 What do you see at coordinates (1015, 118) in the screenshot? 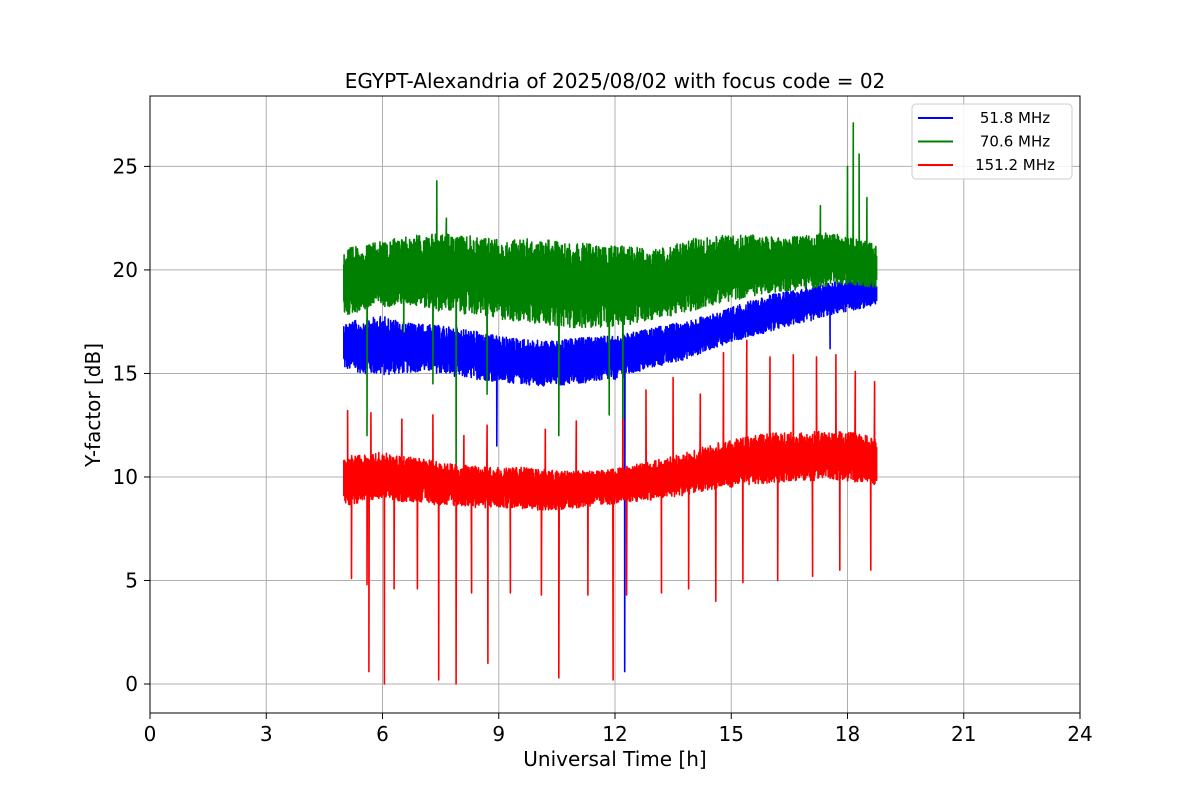
I see `legend-label: 51.8 MHz` at bounding box center [1015, 118].